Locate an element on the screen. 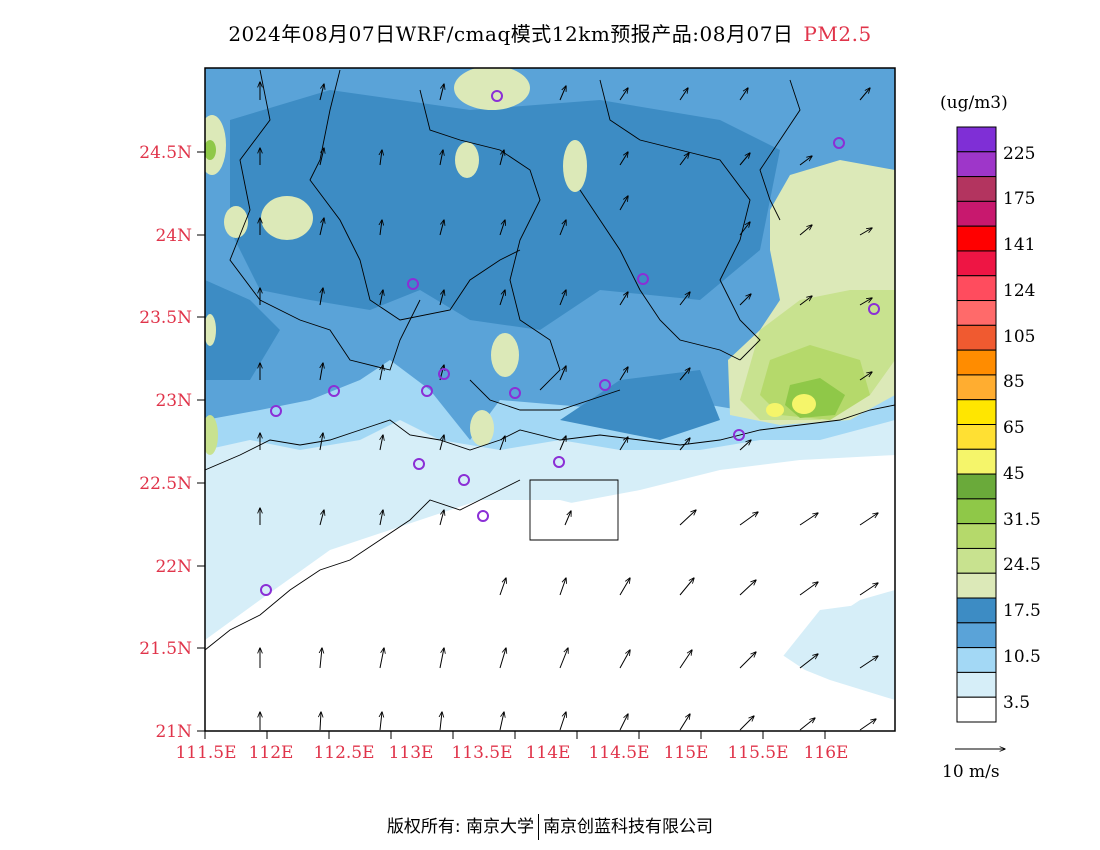 The image size is (1100, 850). footer-separator is located at coordinates (539, 827).